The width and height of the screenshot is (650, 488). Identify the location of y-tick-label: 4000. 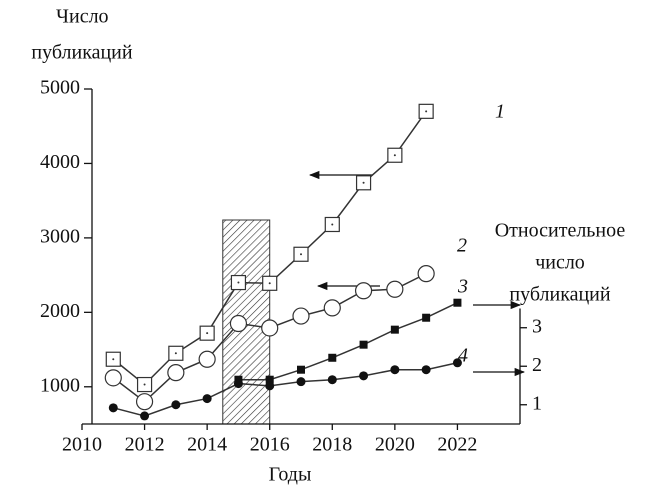
(60, 162).